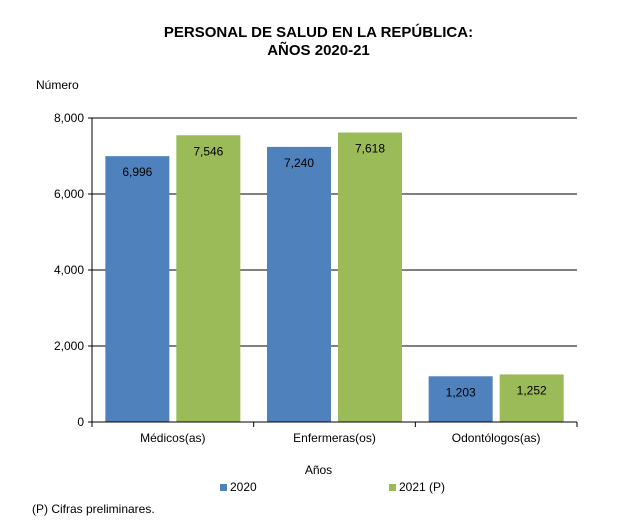  What do you see at coordinates (422, 487) in the screenshot?
I see `legend-label-2021: 2021 (P)` at bounding box center [422, 487].